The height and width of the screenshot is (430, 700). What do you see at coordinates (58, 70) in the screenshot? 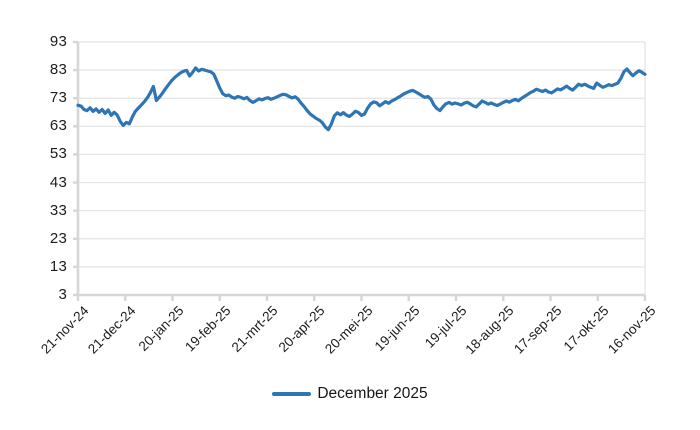
I see `y-axis-tick-label: 83` at bounding box center [58, 70].